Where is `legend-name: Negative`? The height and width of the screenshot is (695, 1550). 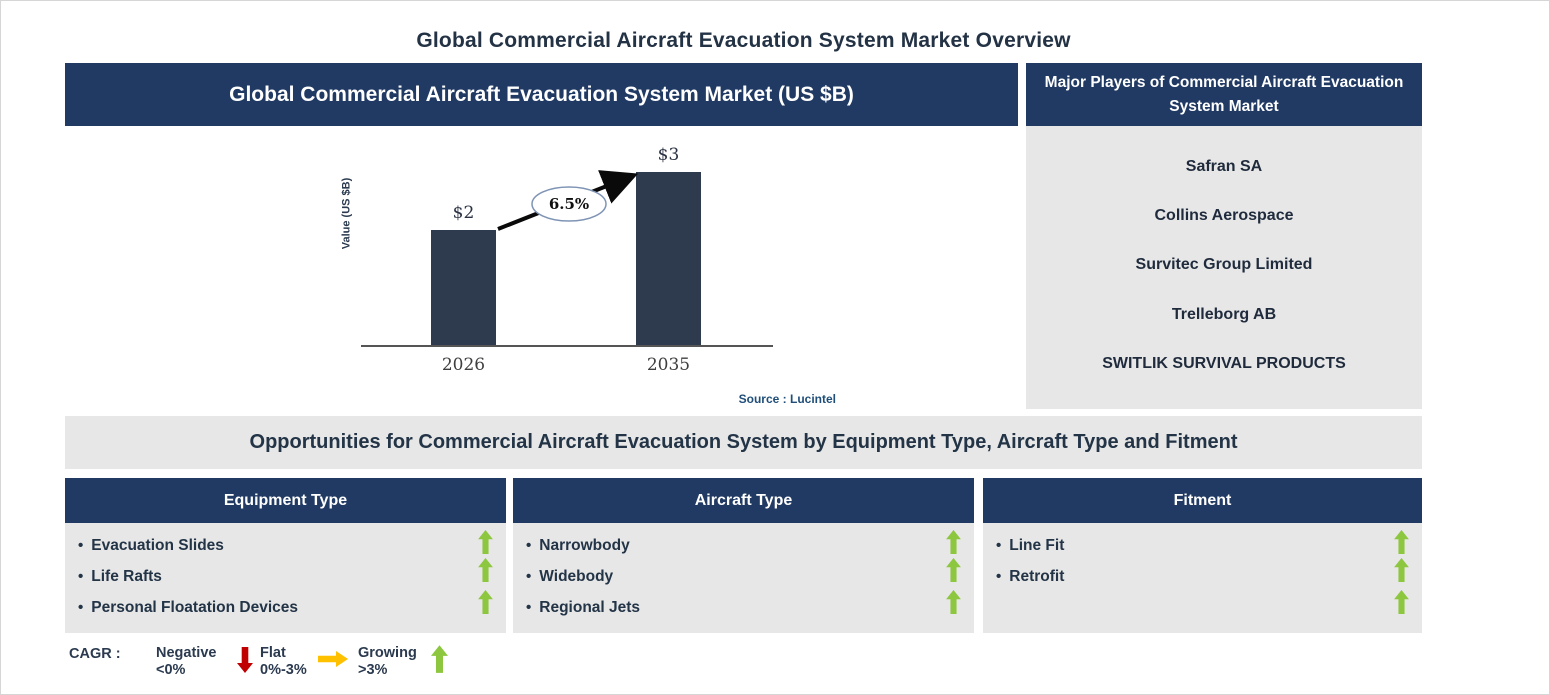 legend-name: Negative is located at coordinates (186, 653).